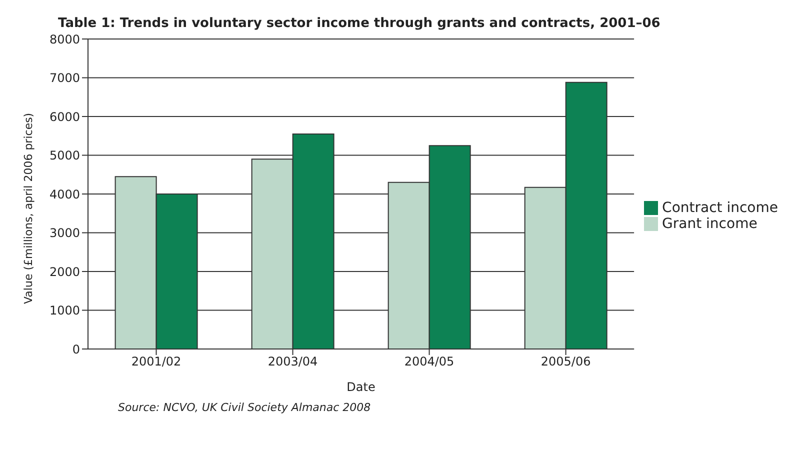 This screenshot has width=794, height=453. Describe the element at coordinates (64, 39) in the screenshot. I see `y-tick-label: 8000` at that location.